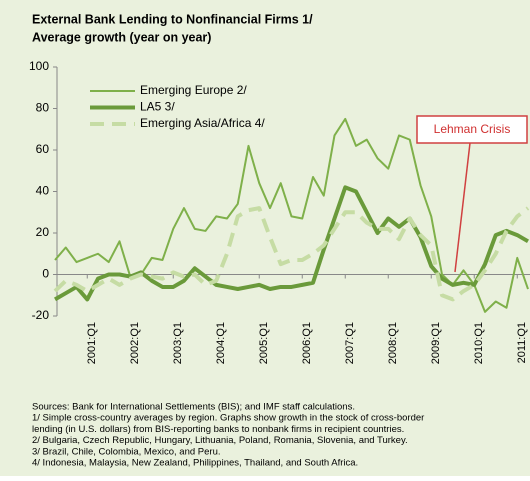  What do you see at coordinates (307, 343) in the screenshot?
I see `x-tick-label: 2006:Q1` at bounding box center [307, 343].